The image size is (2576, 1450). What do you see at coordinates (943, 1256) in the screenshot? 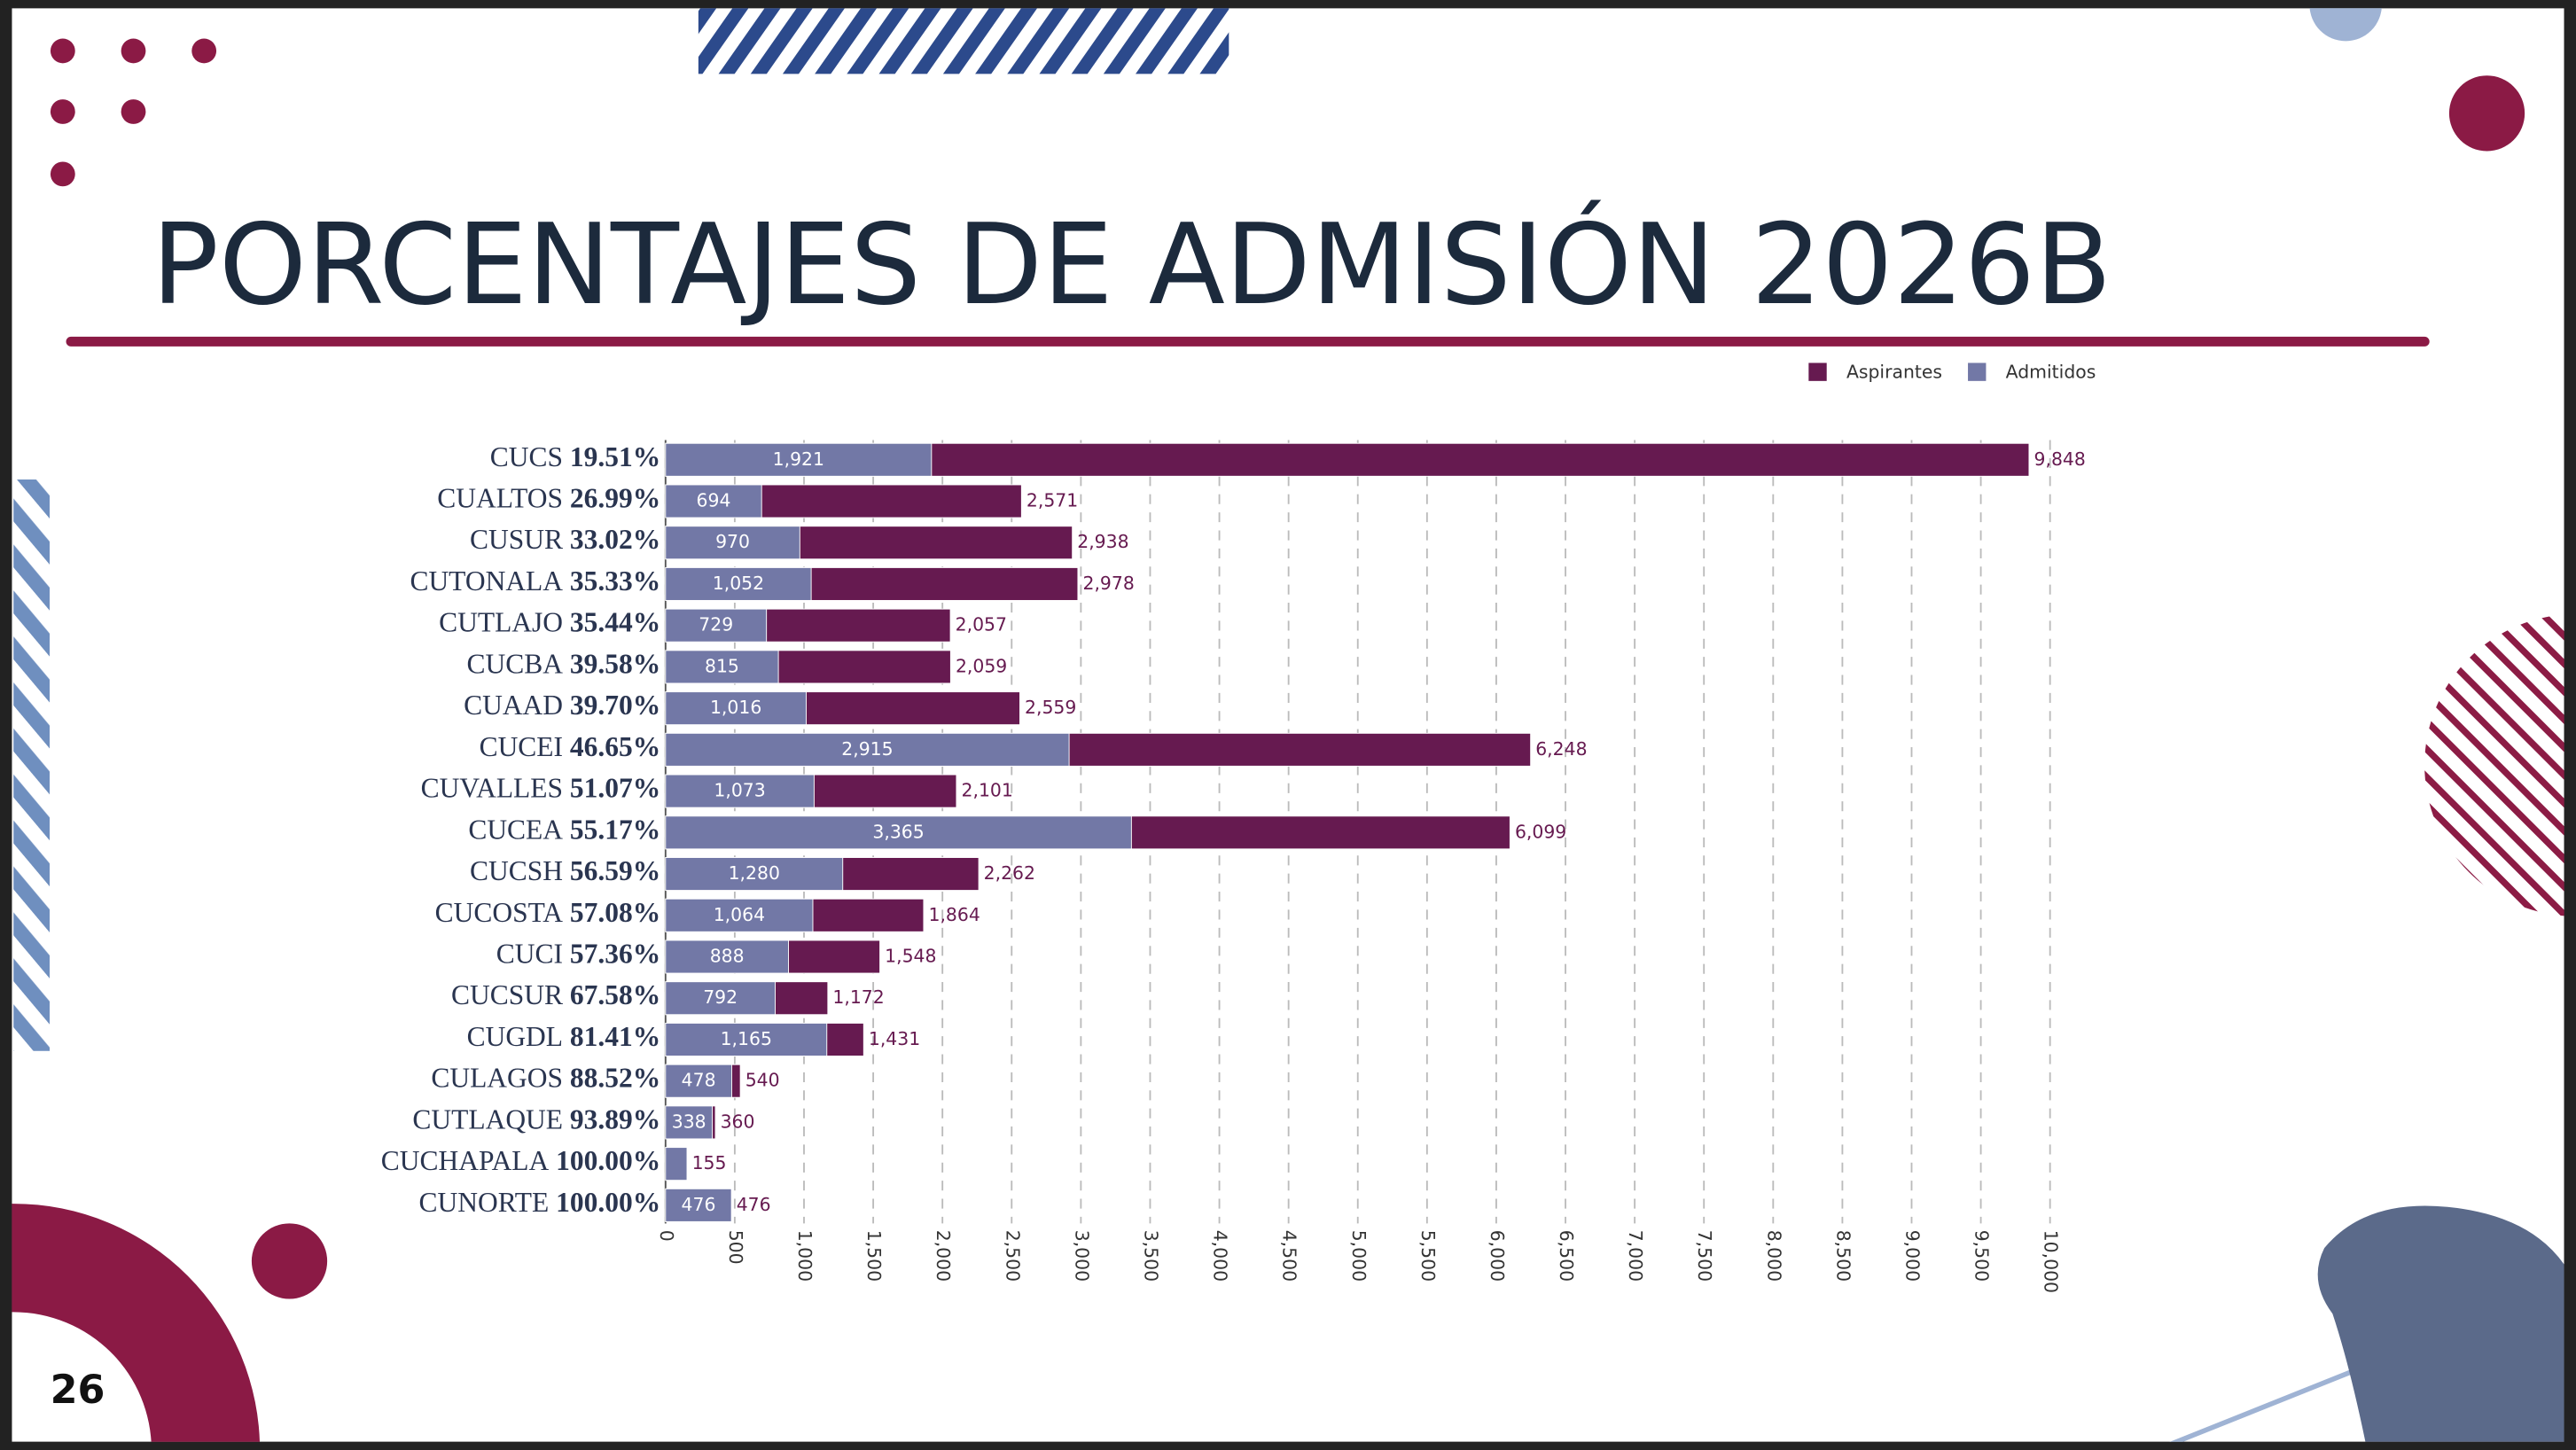
I see `x-tick-label: 2,000` at bounding box center [943, 1256].